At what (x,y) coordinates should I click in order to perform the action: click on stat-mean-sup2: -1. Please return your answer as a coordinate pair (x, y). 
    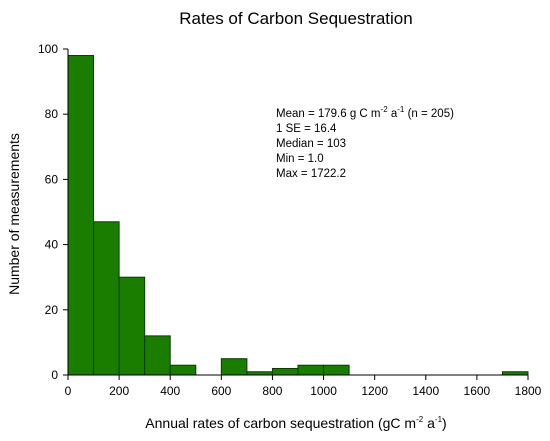
    Looking at the image, I should click on (401, 109).